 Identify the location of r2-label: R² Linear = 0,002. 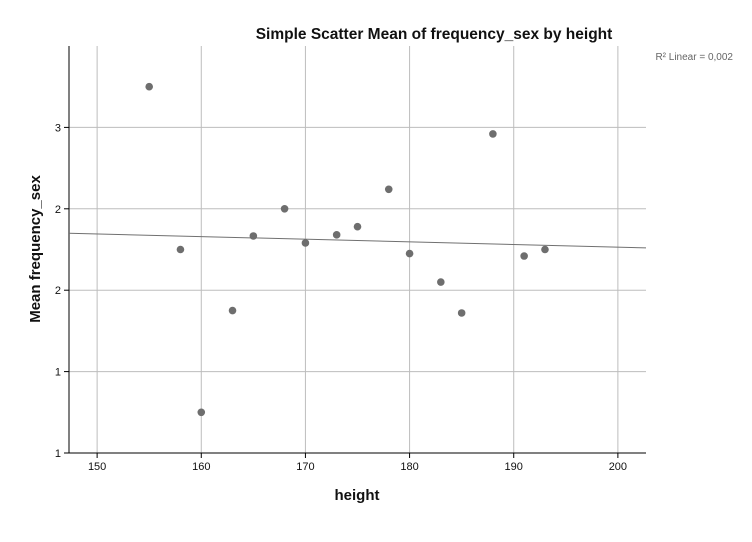
(694, 57).